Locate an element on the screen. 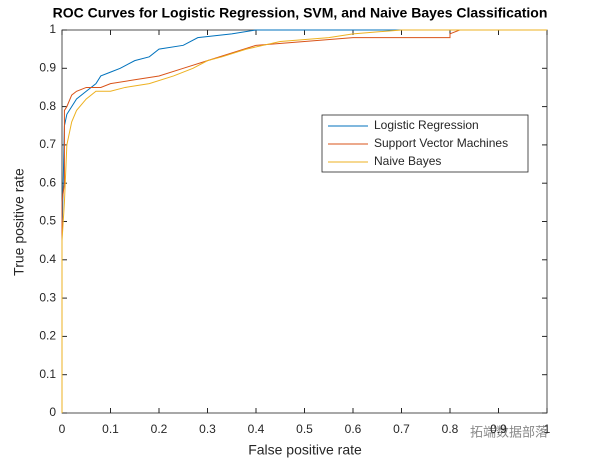 The height and width of the screenshot is (463, 600). y-axis-label: True positive rate is located at coordinates (19, 222).